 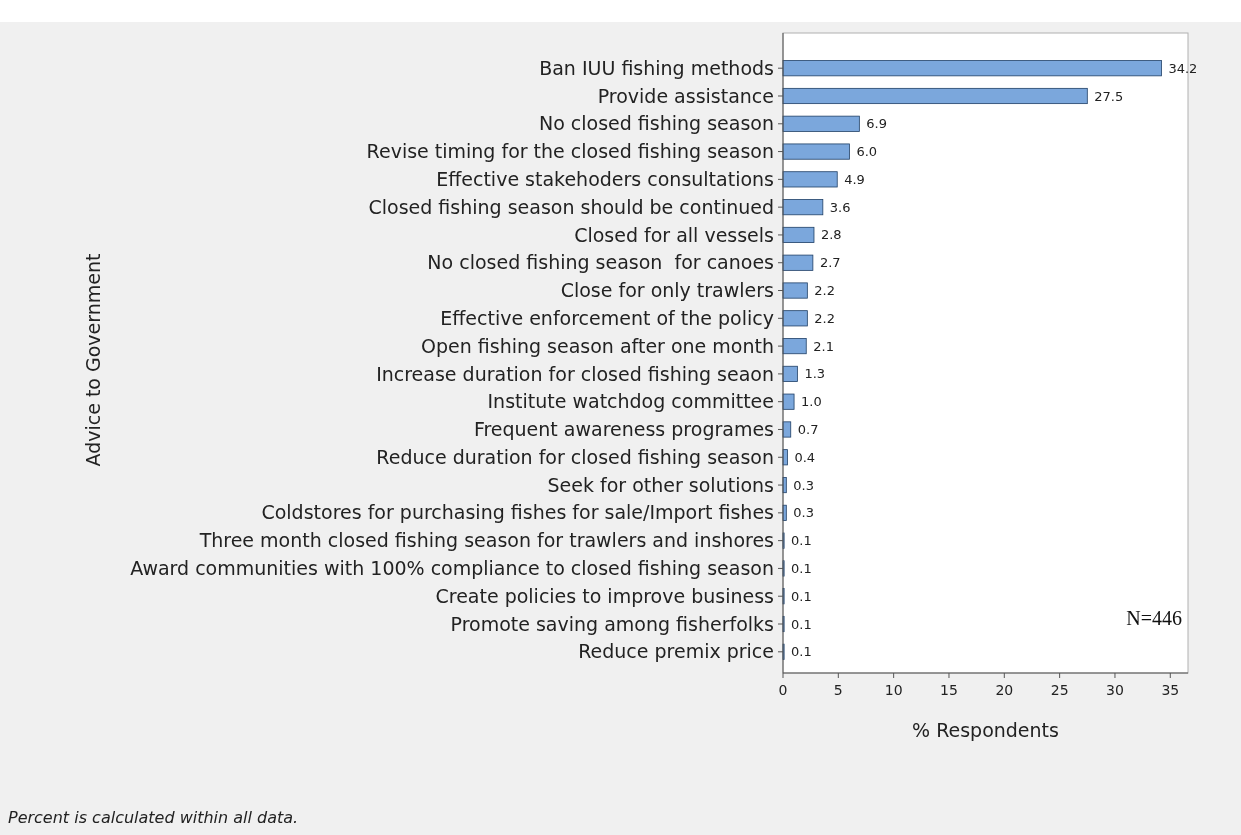 I want to click on data-label: 6.9, so click(x=877, y=124).